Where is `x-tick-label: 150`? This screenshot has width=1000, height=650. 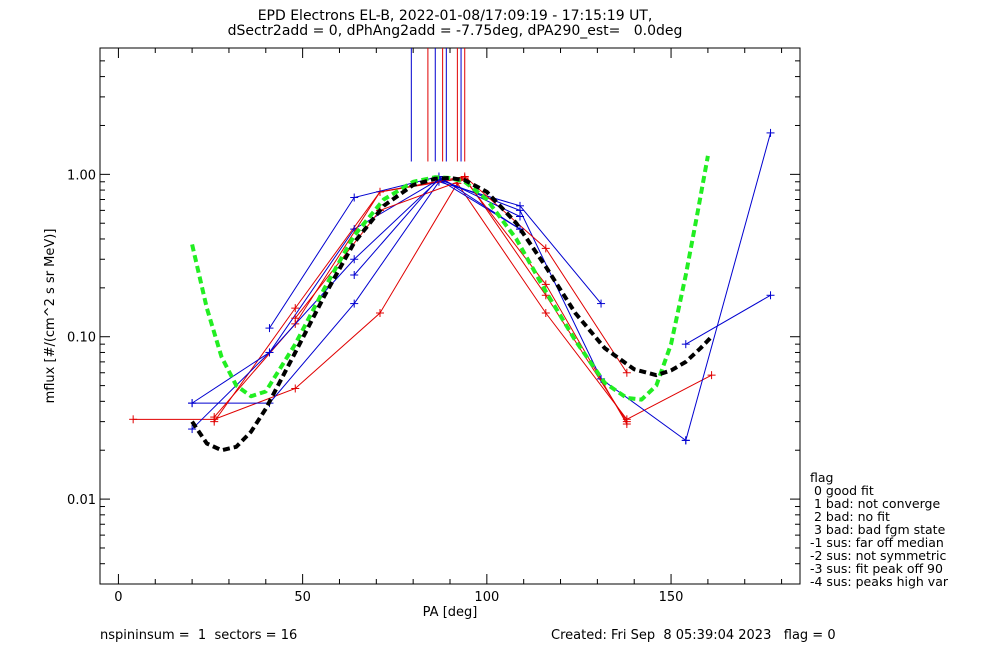 x-tick-label: 150 is located at coordinates (671, 597).